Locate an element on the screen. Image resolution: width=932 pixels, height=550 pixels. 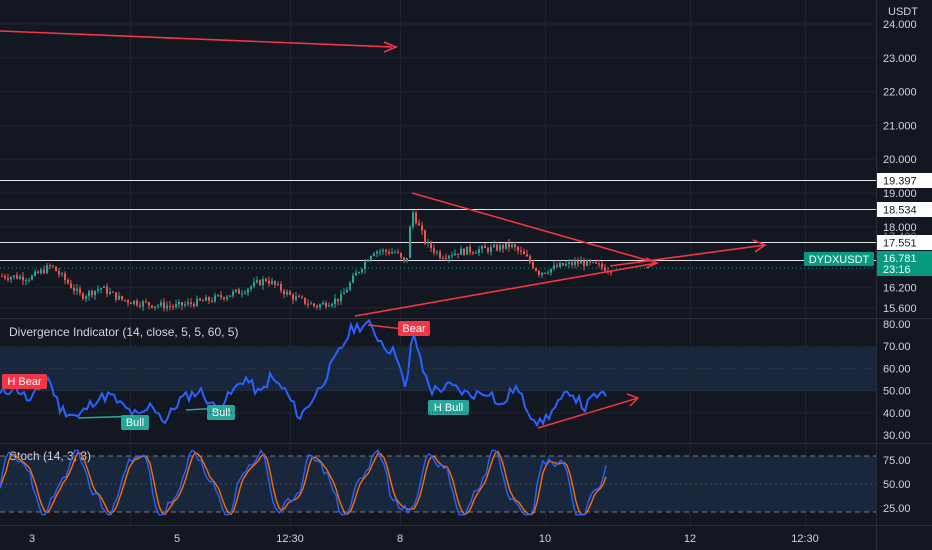
time-axis: 3 5 12:30 8 10 12 12:30 is located at coordinates (424, 539).